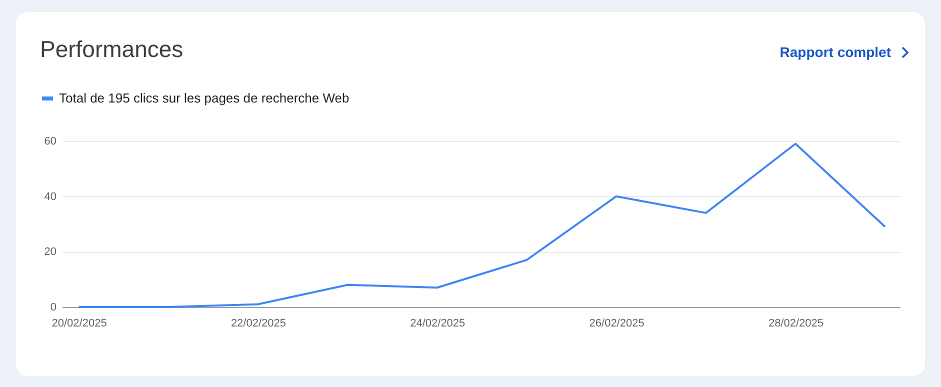  I want to click on y-tick-label: 0, so click(53, 308).